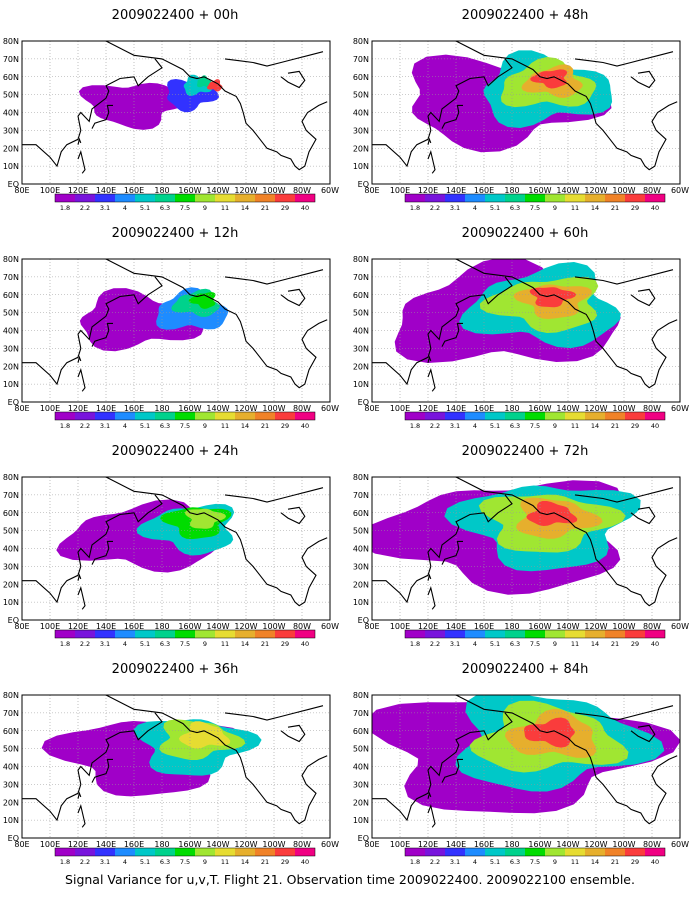  What do you see at coordinates (11, 259) in the screenshot?
I see `lat-tick-label: 80N` at bounding box center [11, 259].